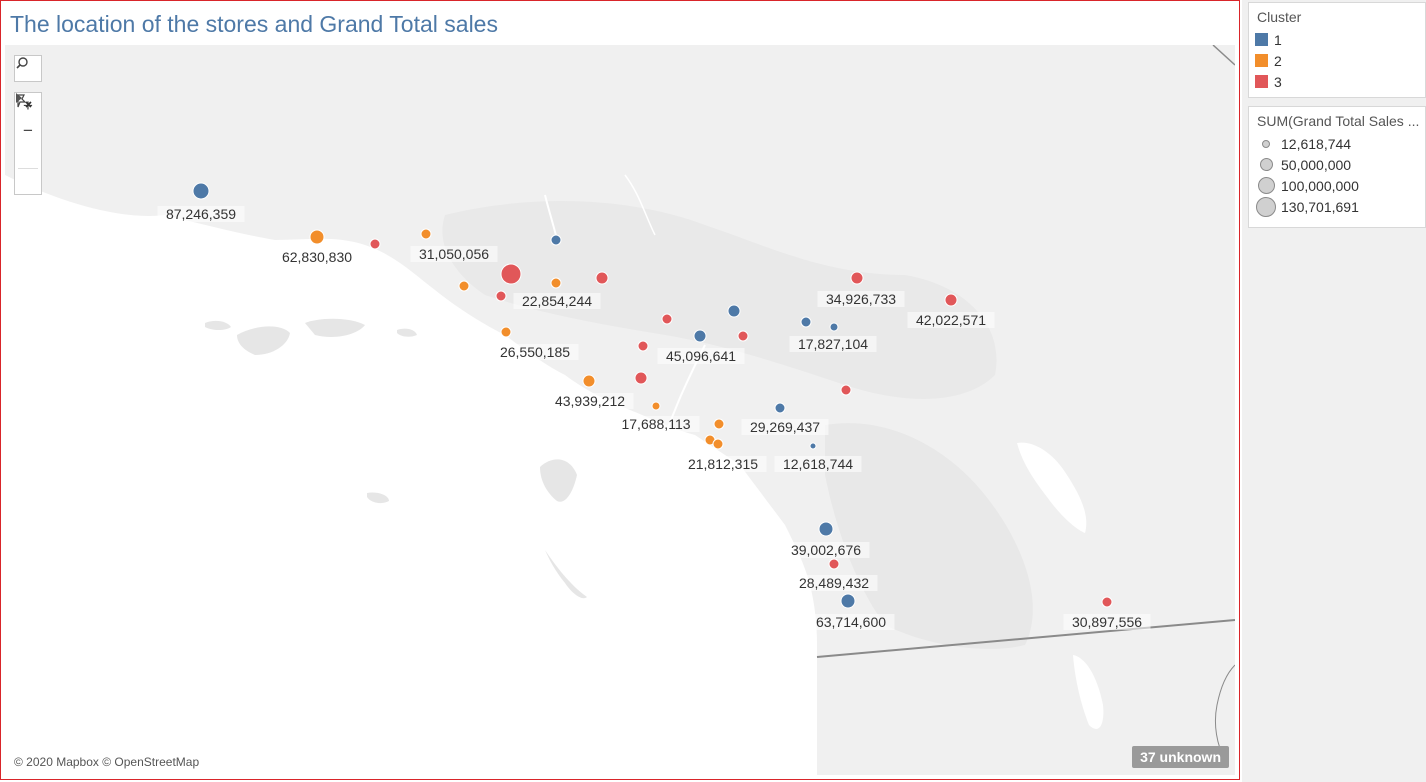 The height and width of the screenshot is (782, 1426). Describe the element at coordinates (701, 356) in the screenshot. I see `store-sales-label: 45,096,641` at that location.